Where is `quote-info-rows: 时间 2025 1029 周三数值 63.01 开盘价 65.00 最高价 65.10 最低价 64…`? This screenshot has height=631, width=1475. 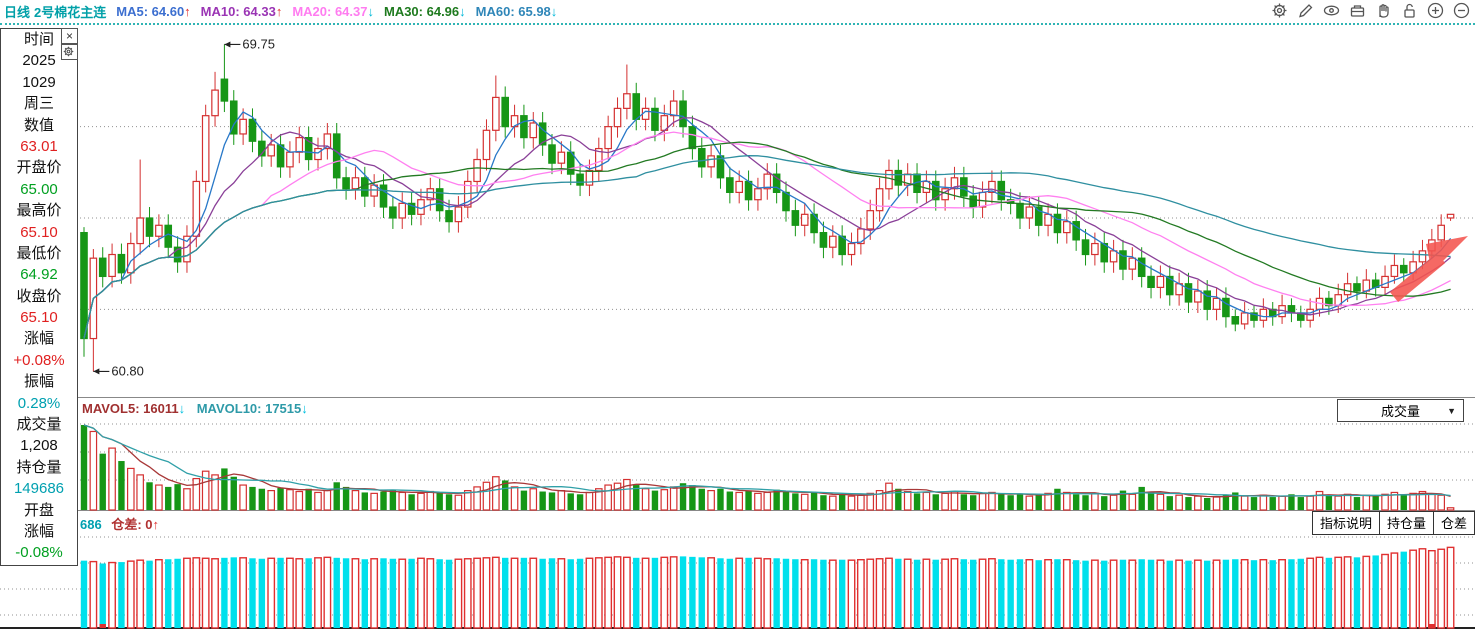
quote-info-rows: 时间 2025 1029 周三数值 63.01 开盘价 65.00 最高价 65.10 最低价 64… is located at coordinates (39, 296).